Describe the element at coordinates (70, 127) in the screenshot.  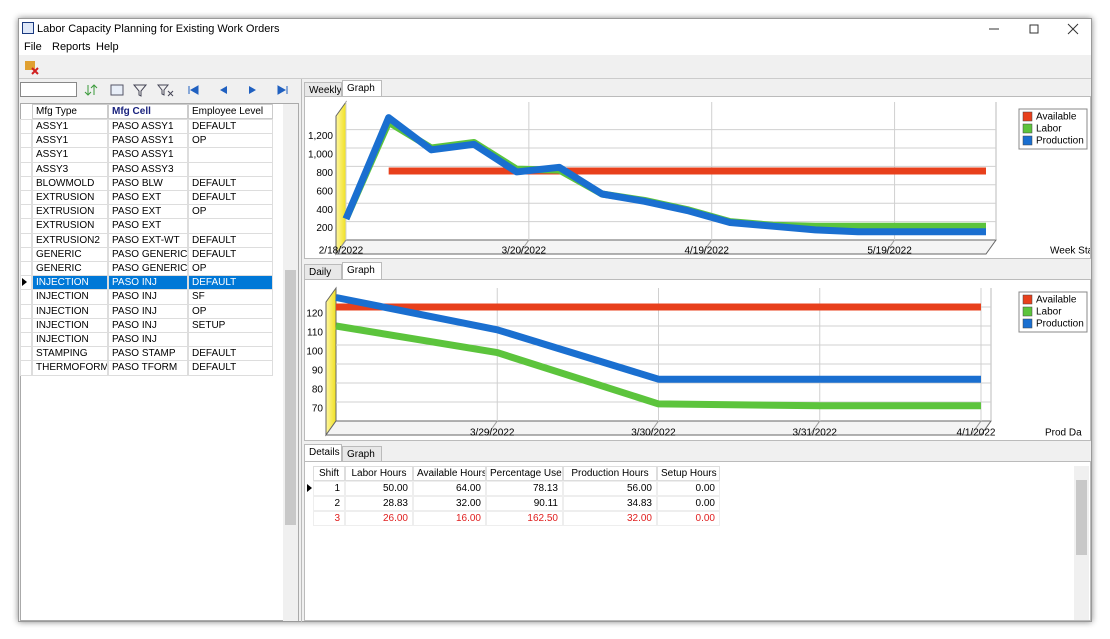
I see `grid-cell: ASSY1` at that location.